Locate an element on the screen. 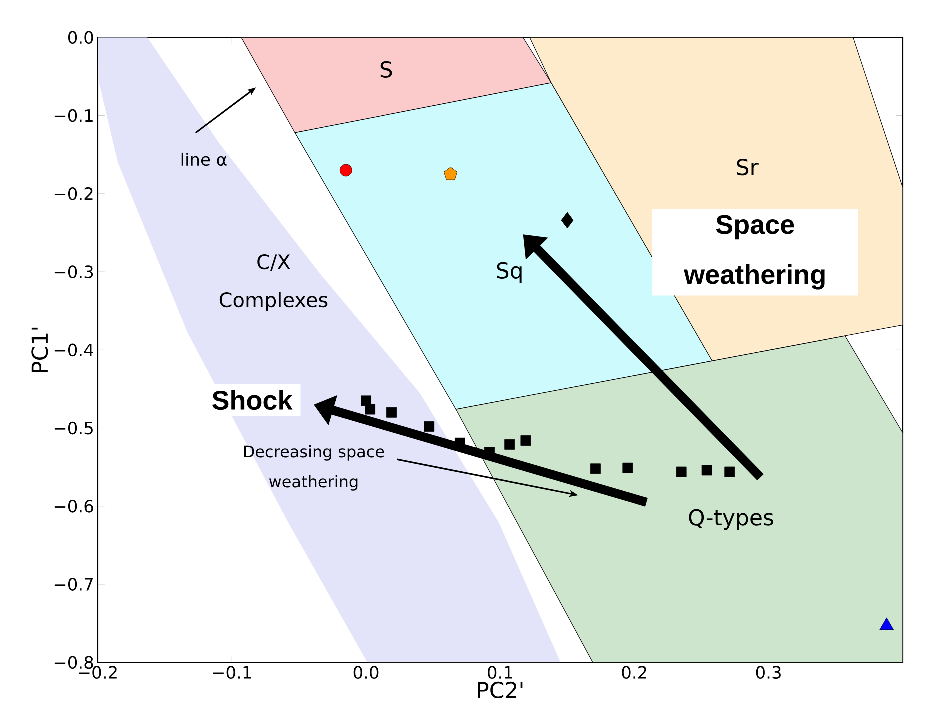  annotation: line α is located at coordinates (204, 159).